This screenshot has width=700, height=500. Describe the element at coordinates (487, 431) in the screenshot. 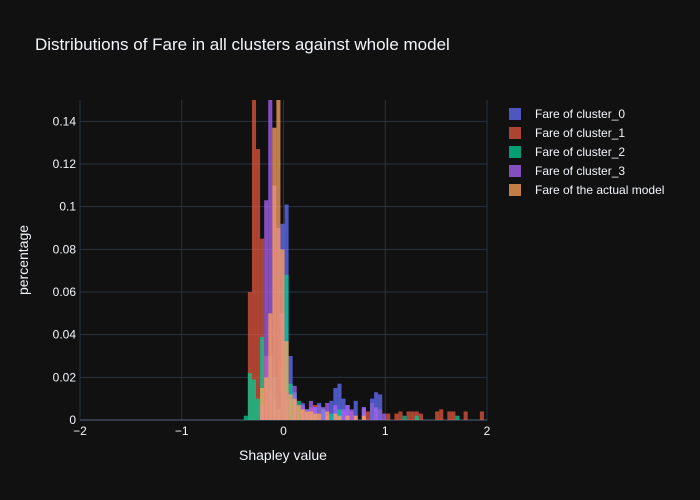

I see `x-tick-label: 2` at that location.